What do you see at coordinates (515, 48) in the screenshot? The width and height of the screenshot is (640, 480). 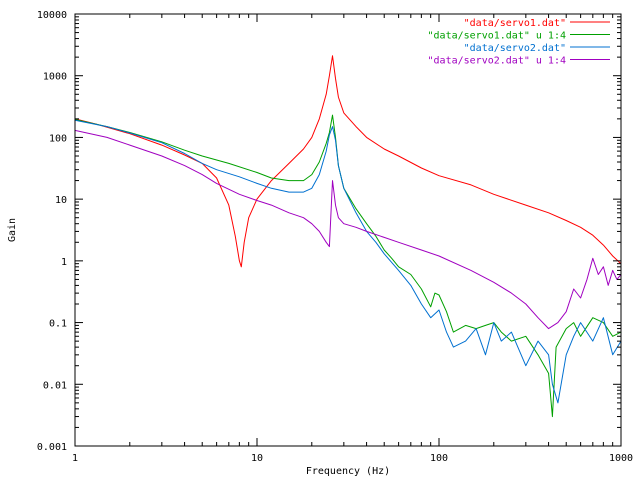 I see `legend-label: "data/servo2.dat"` at bounding box center [515, 48].